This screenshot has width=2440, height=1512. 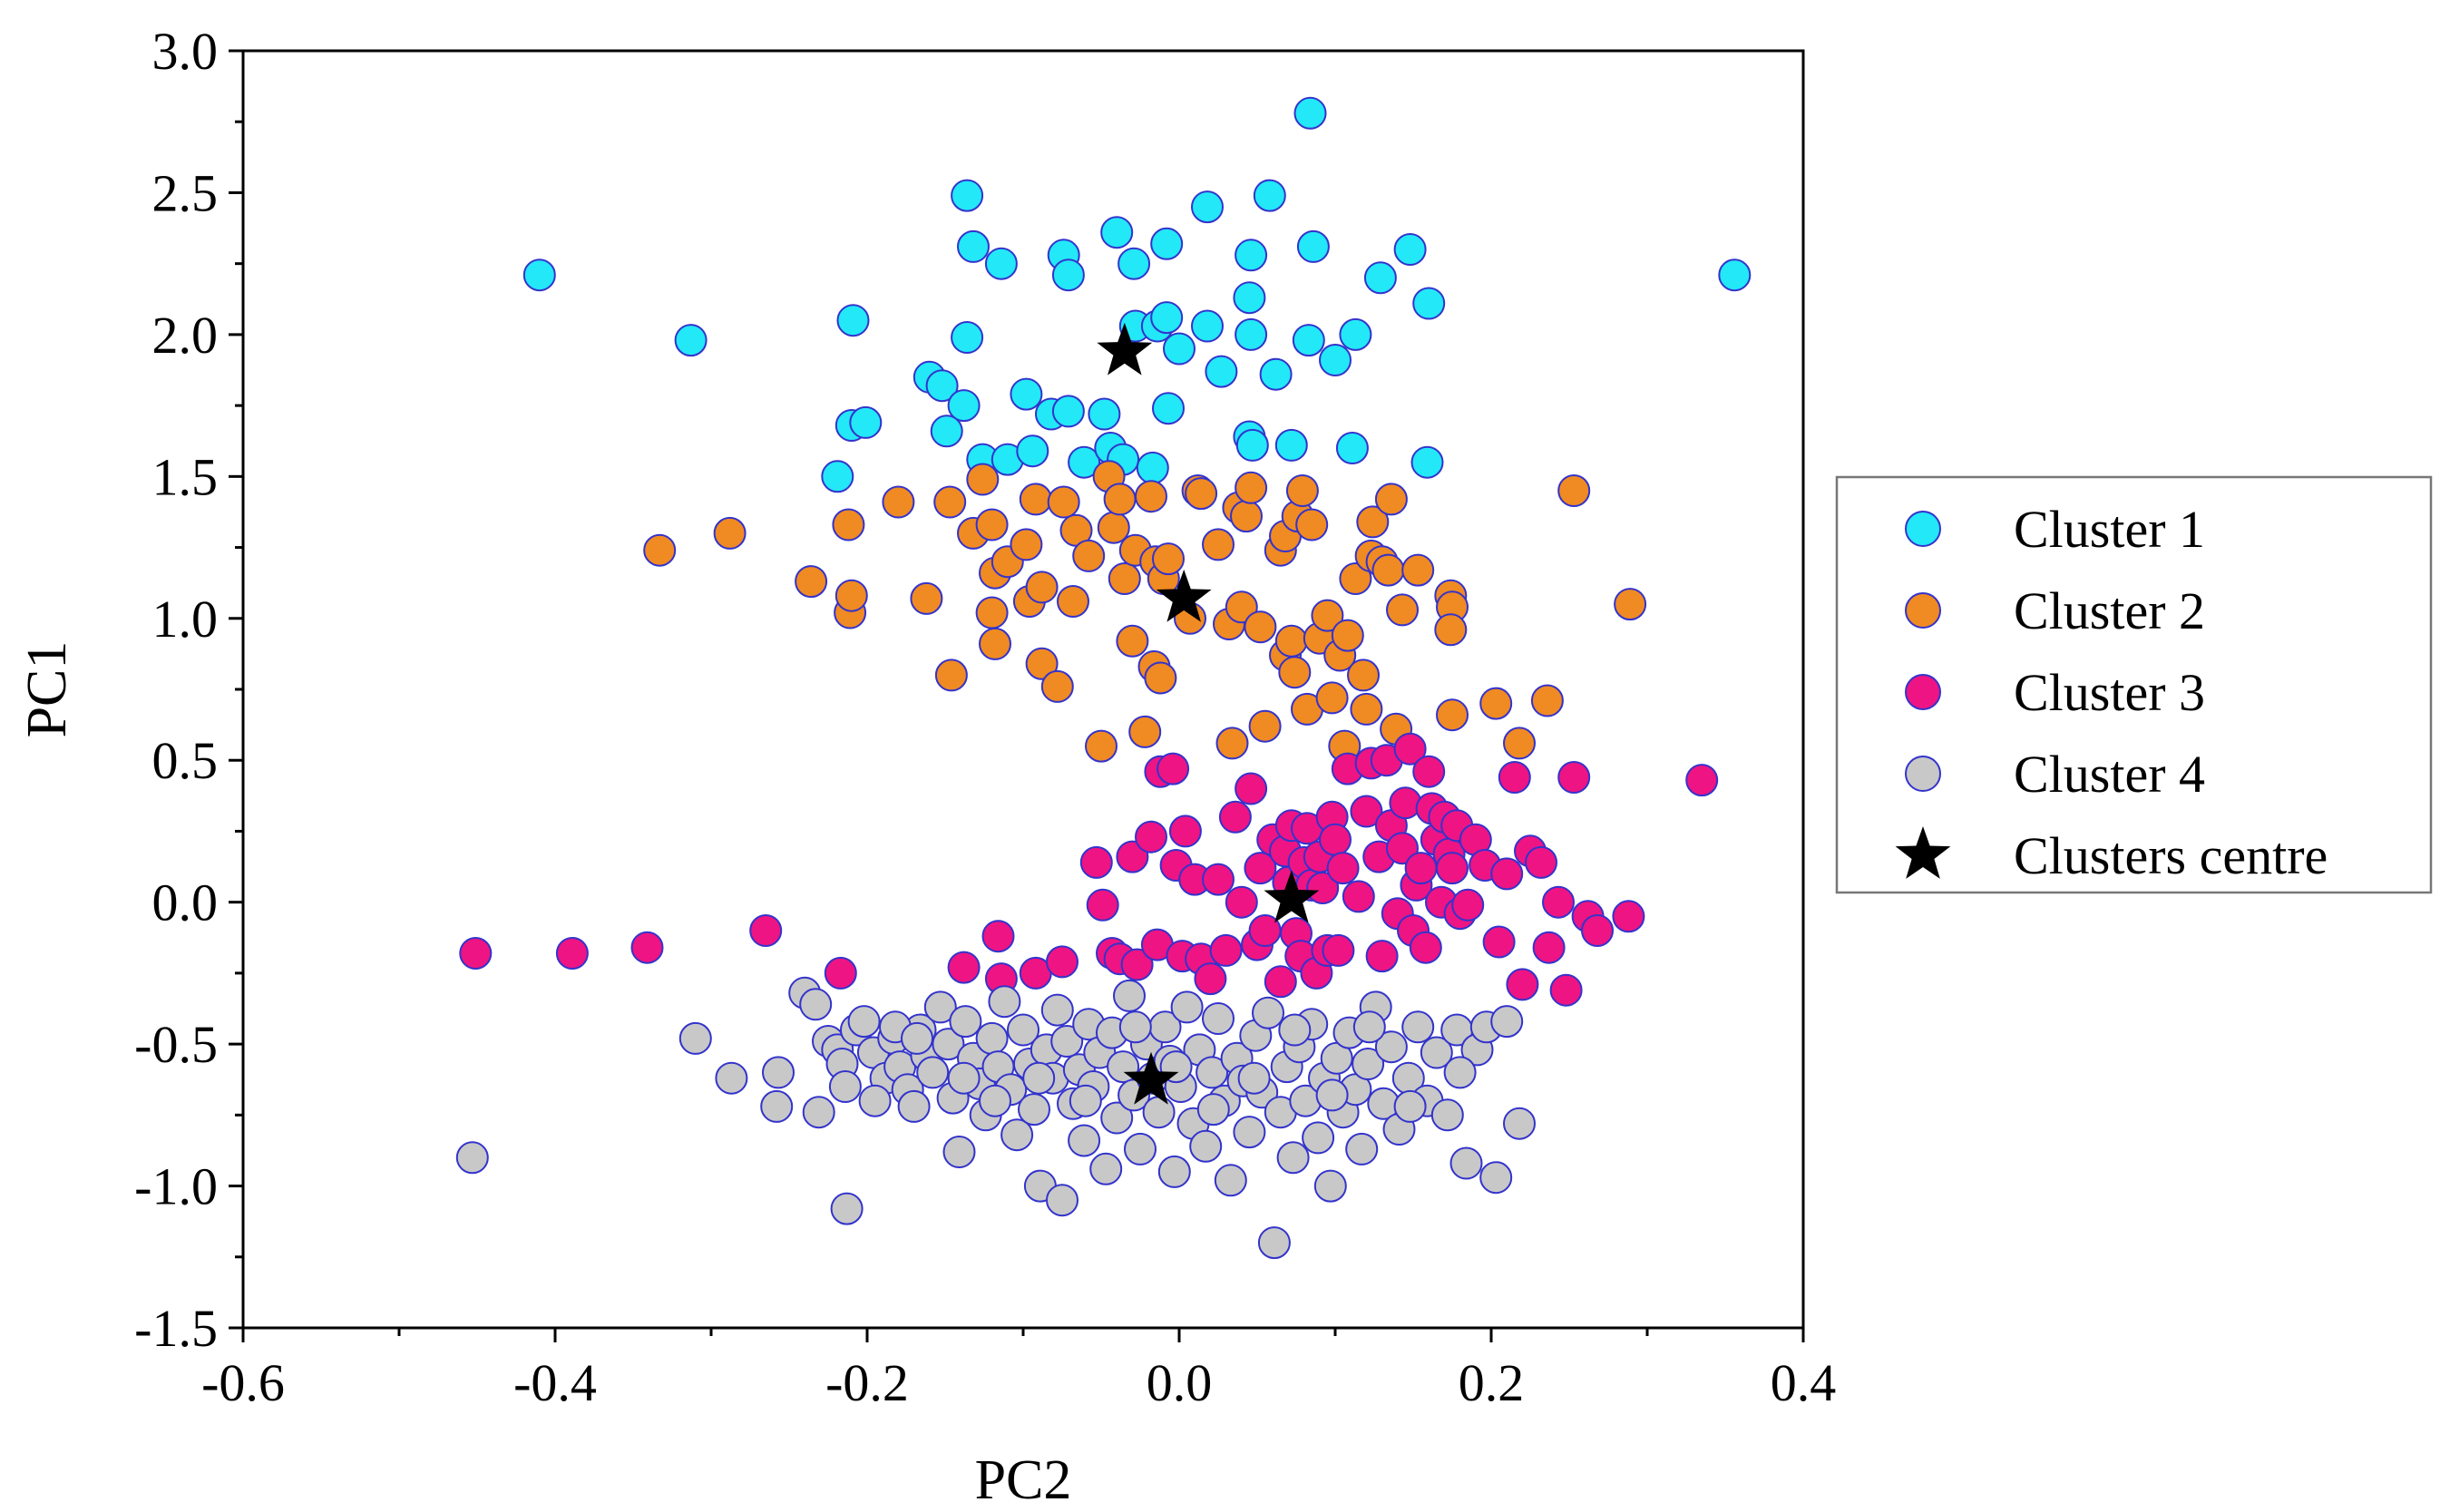 What do you see at coordinates (186, 619) in the screenshot?
I see `y-tick-label: 1.0` at bounding box center [186, 619].